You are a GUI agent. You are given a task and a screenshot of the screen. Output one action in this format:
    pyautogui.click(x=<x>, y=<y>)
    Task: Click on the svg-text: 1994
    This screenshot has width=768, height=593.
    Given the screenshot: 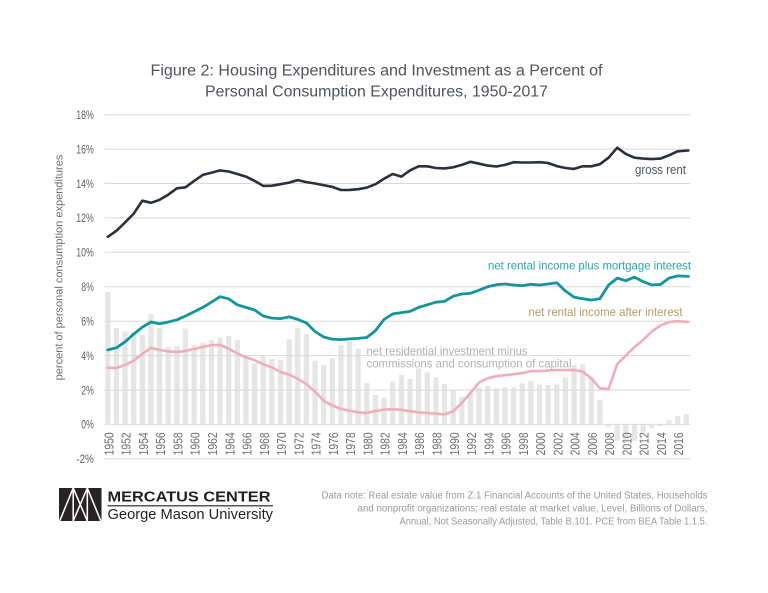 What is the action you would take?
    pyautogui.click(x=489, y=443)
    